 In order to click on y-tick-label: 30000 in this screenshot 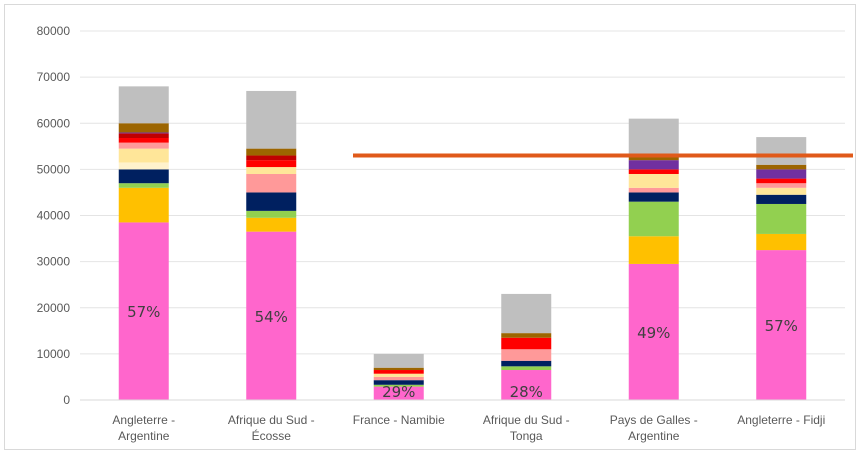, I will do `click(54, 262)`.